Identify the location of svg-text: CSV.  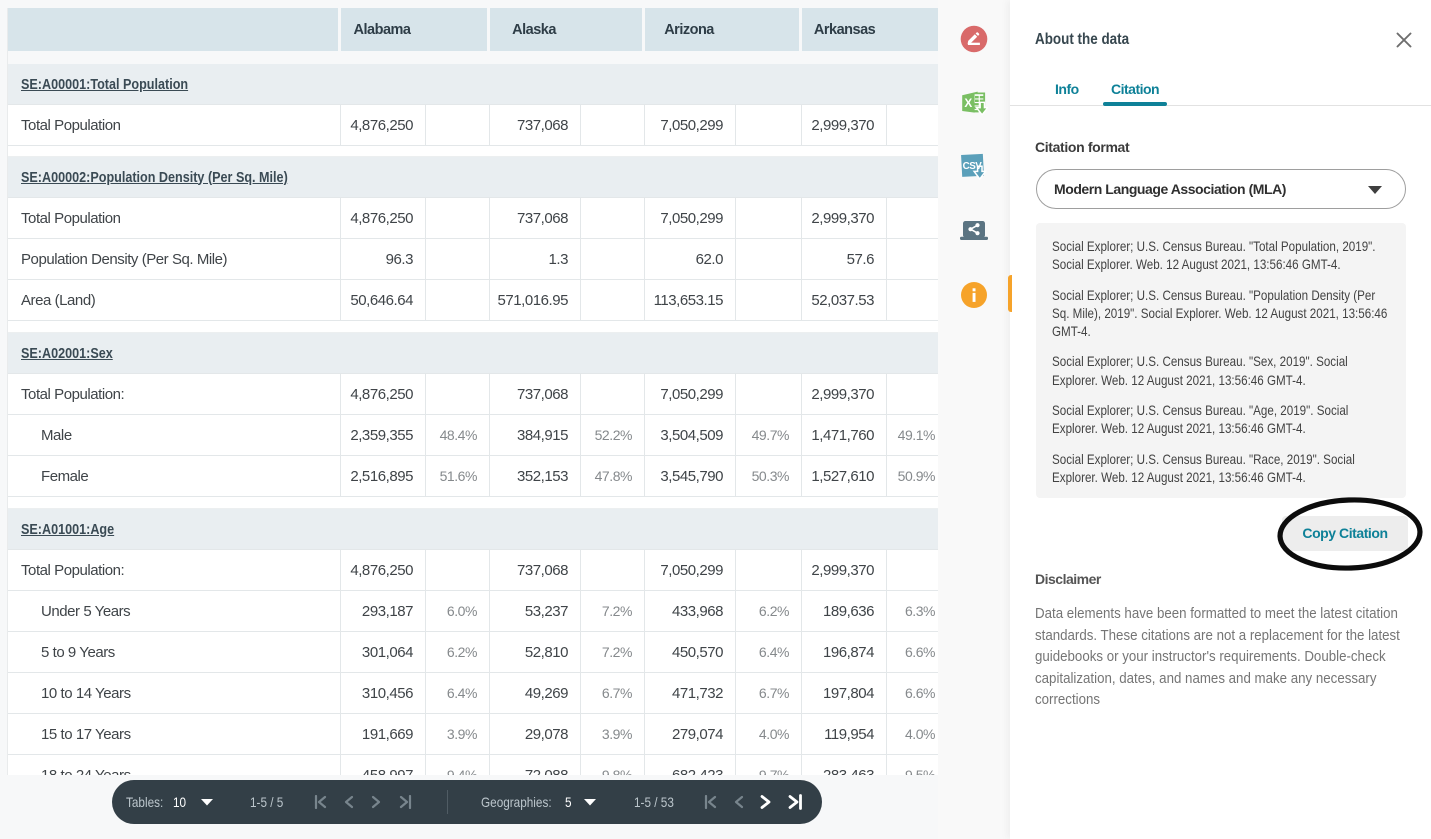
(973, 166).